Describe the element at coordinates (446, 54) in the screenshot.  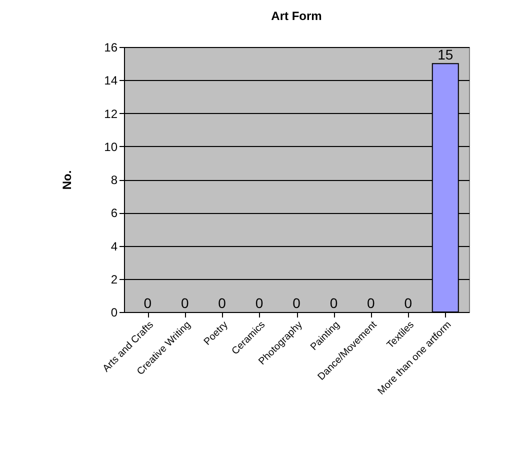
I see `data-label: 15` at that location.